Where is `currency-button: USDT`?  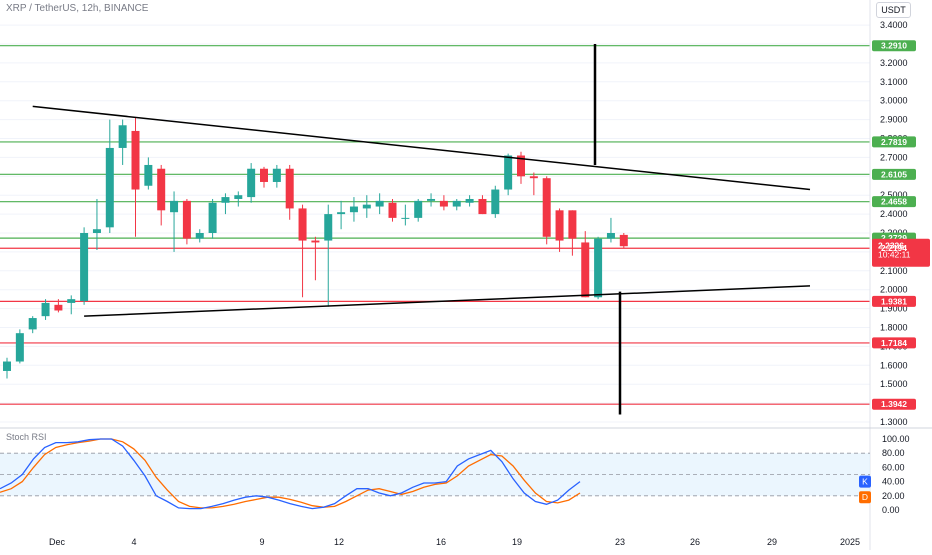
currency-button: USDT is located at coordinates (893, 10).